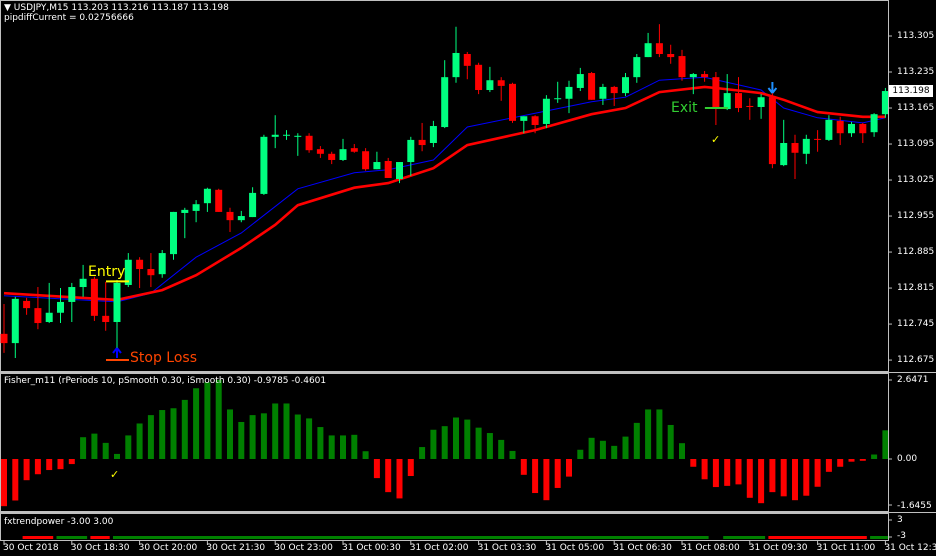 Image resolution: width=936 pixels, height=556 pixels. I want to click on trendpower-title: fxtrendpower -3.00 3.00, so click(59, 522).